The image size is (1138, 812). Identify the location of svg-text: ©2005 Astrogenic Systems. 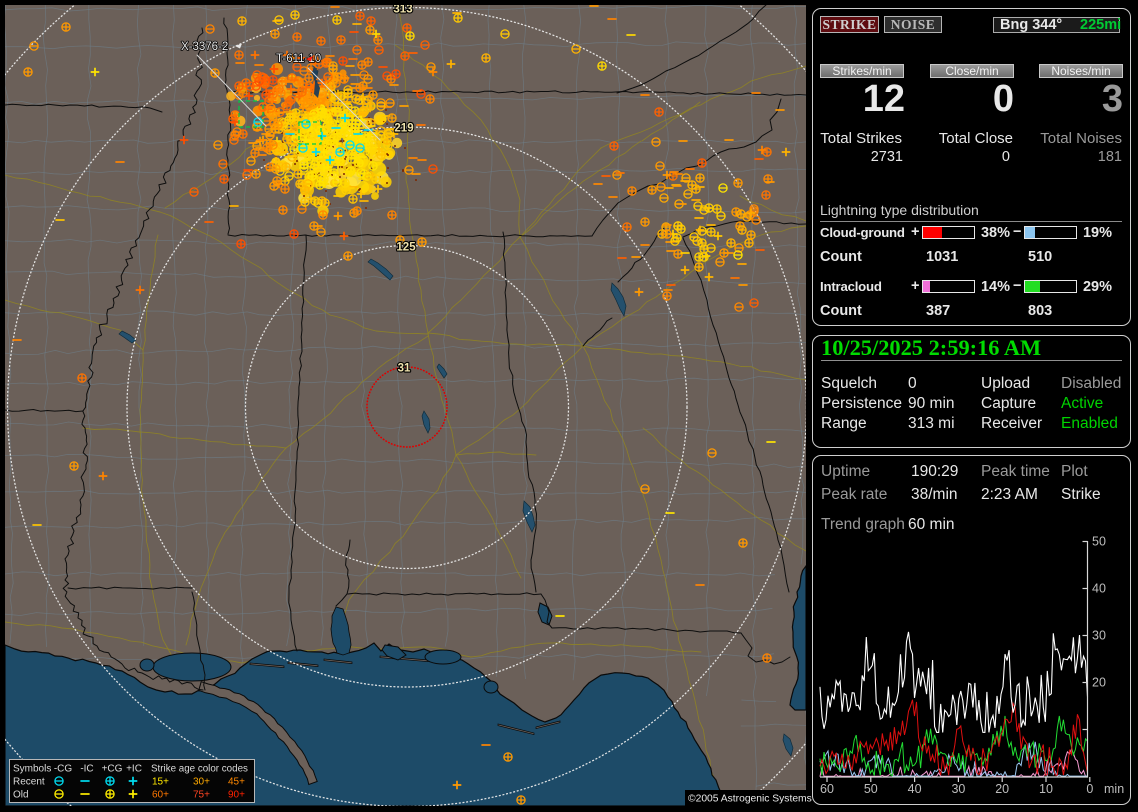
(750, 799).